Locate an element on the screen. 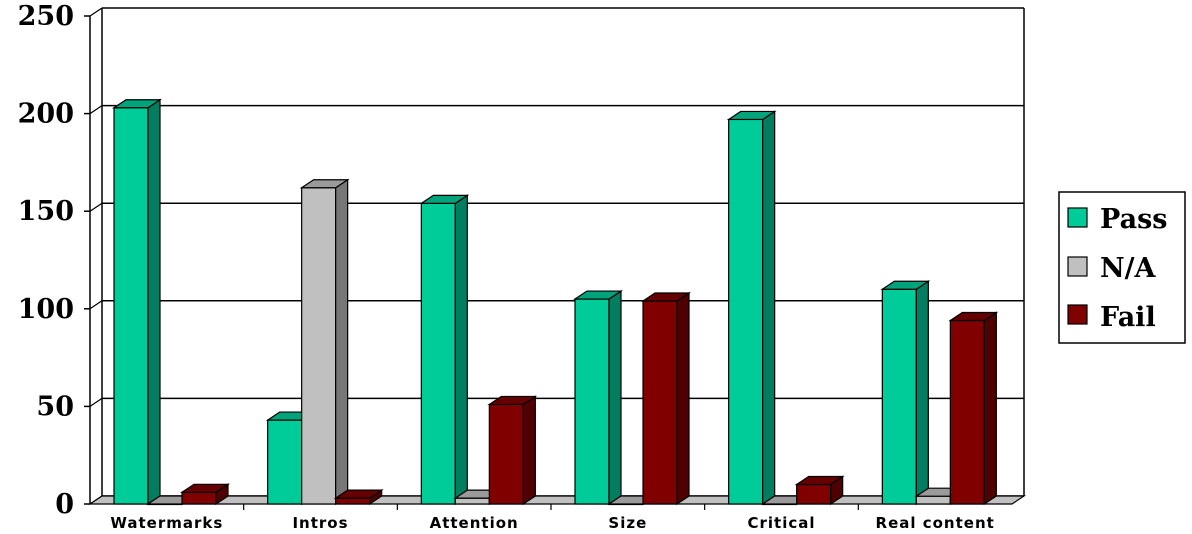  y-axis-ticks: 0 50 100 150 200 250 is located at coordinates (54, 260).